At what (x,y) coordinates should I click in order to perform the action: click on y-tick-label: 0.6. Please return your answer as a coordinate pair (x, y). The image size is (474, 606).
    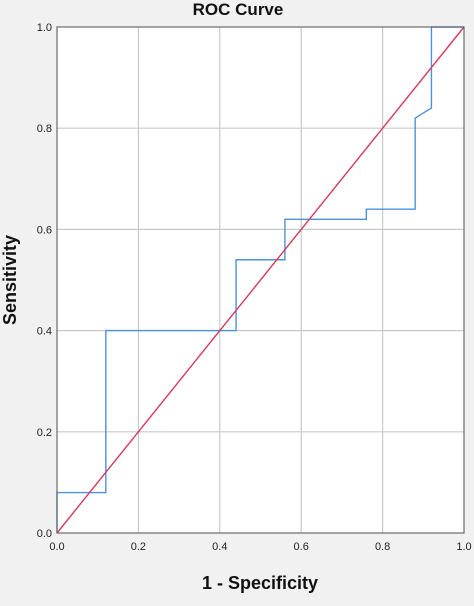
    Looking at the image, I should click on (44, 230).